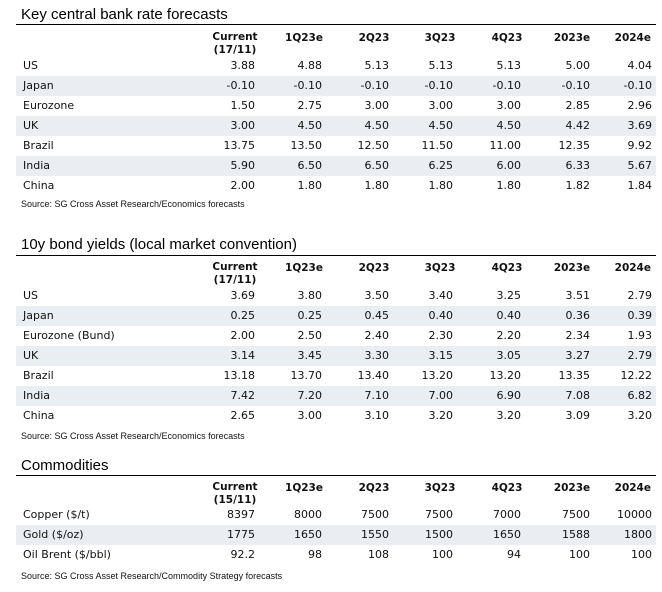  Describe the element at coordinates (310, 165) in the screenshot. I see `table-cell: 6.50` at that location.